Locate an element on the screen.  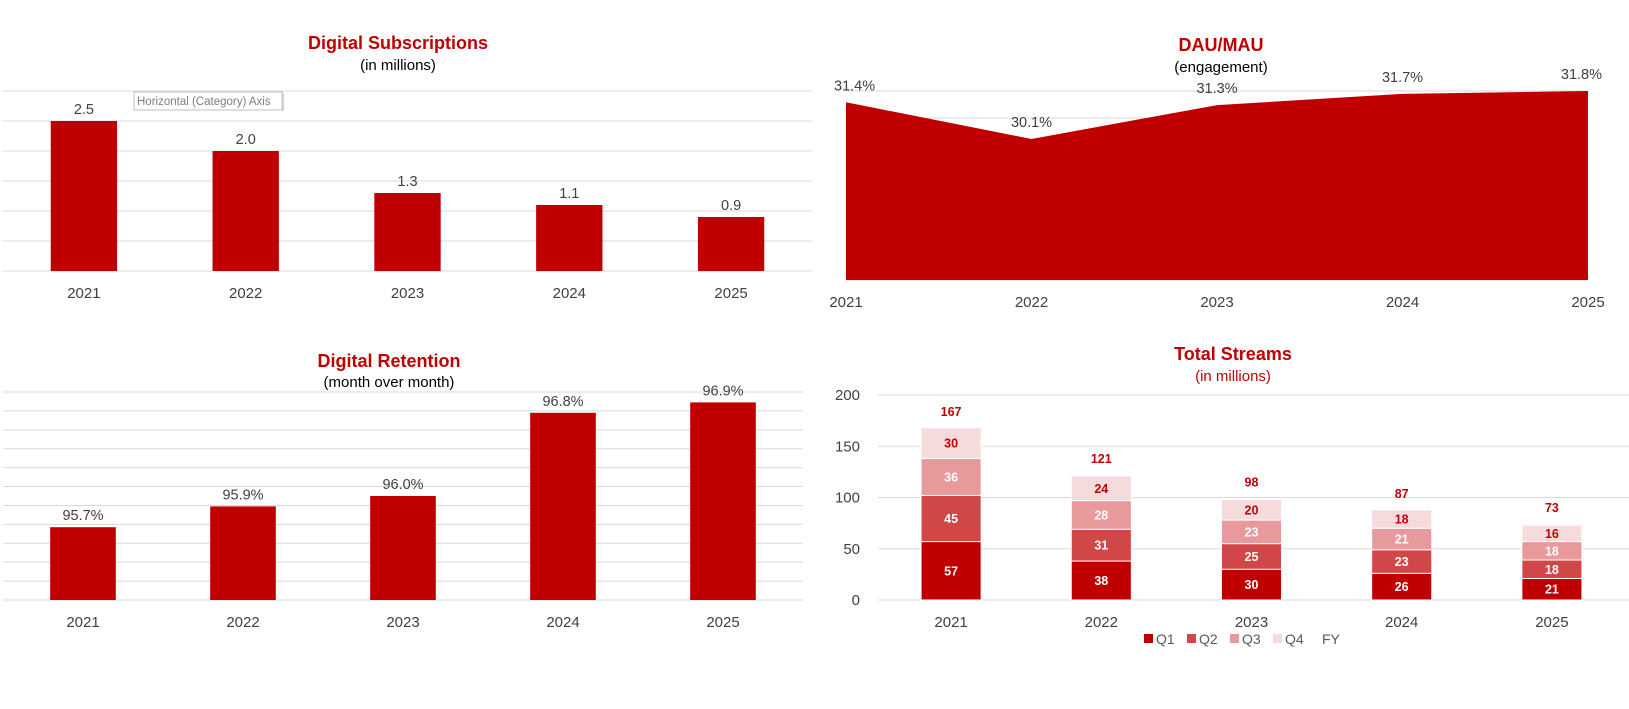
data-label: 1.3 is located at coordinates (407, 182).